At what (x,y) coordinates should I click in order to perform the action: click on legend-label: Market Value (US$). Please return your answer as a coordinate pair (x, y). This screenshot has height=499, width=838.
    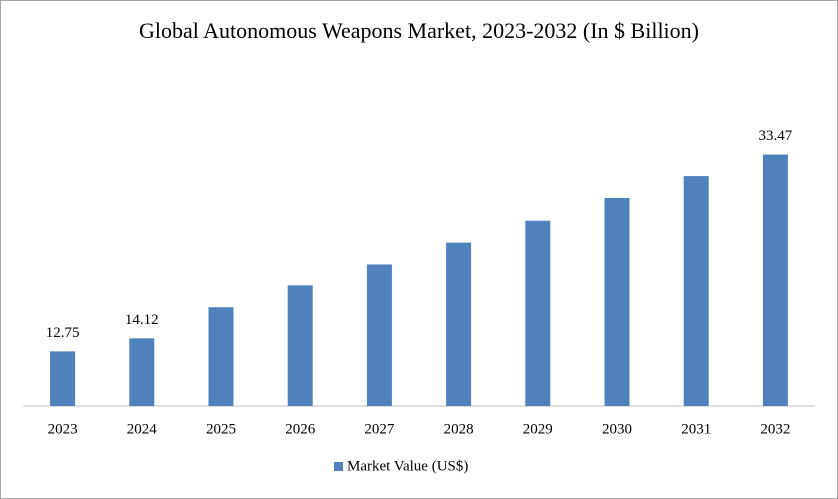
    Looking at the image, I should click on (407, 466).